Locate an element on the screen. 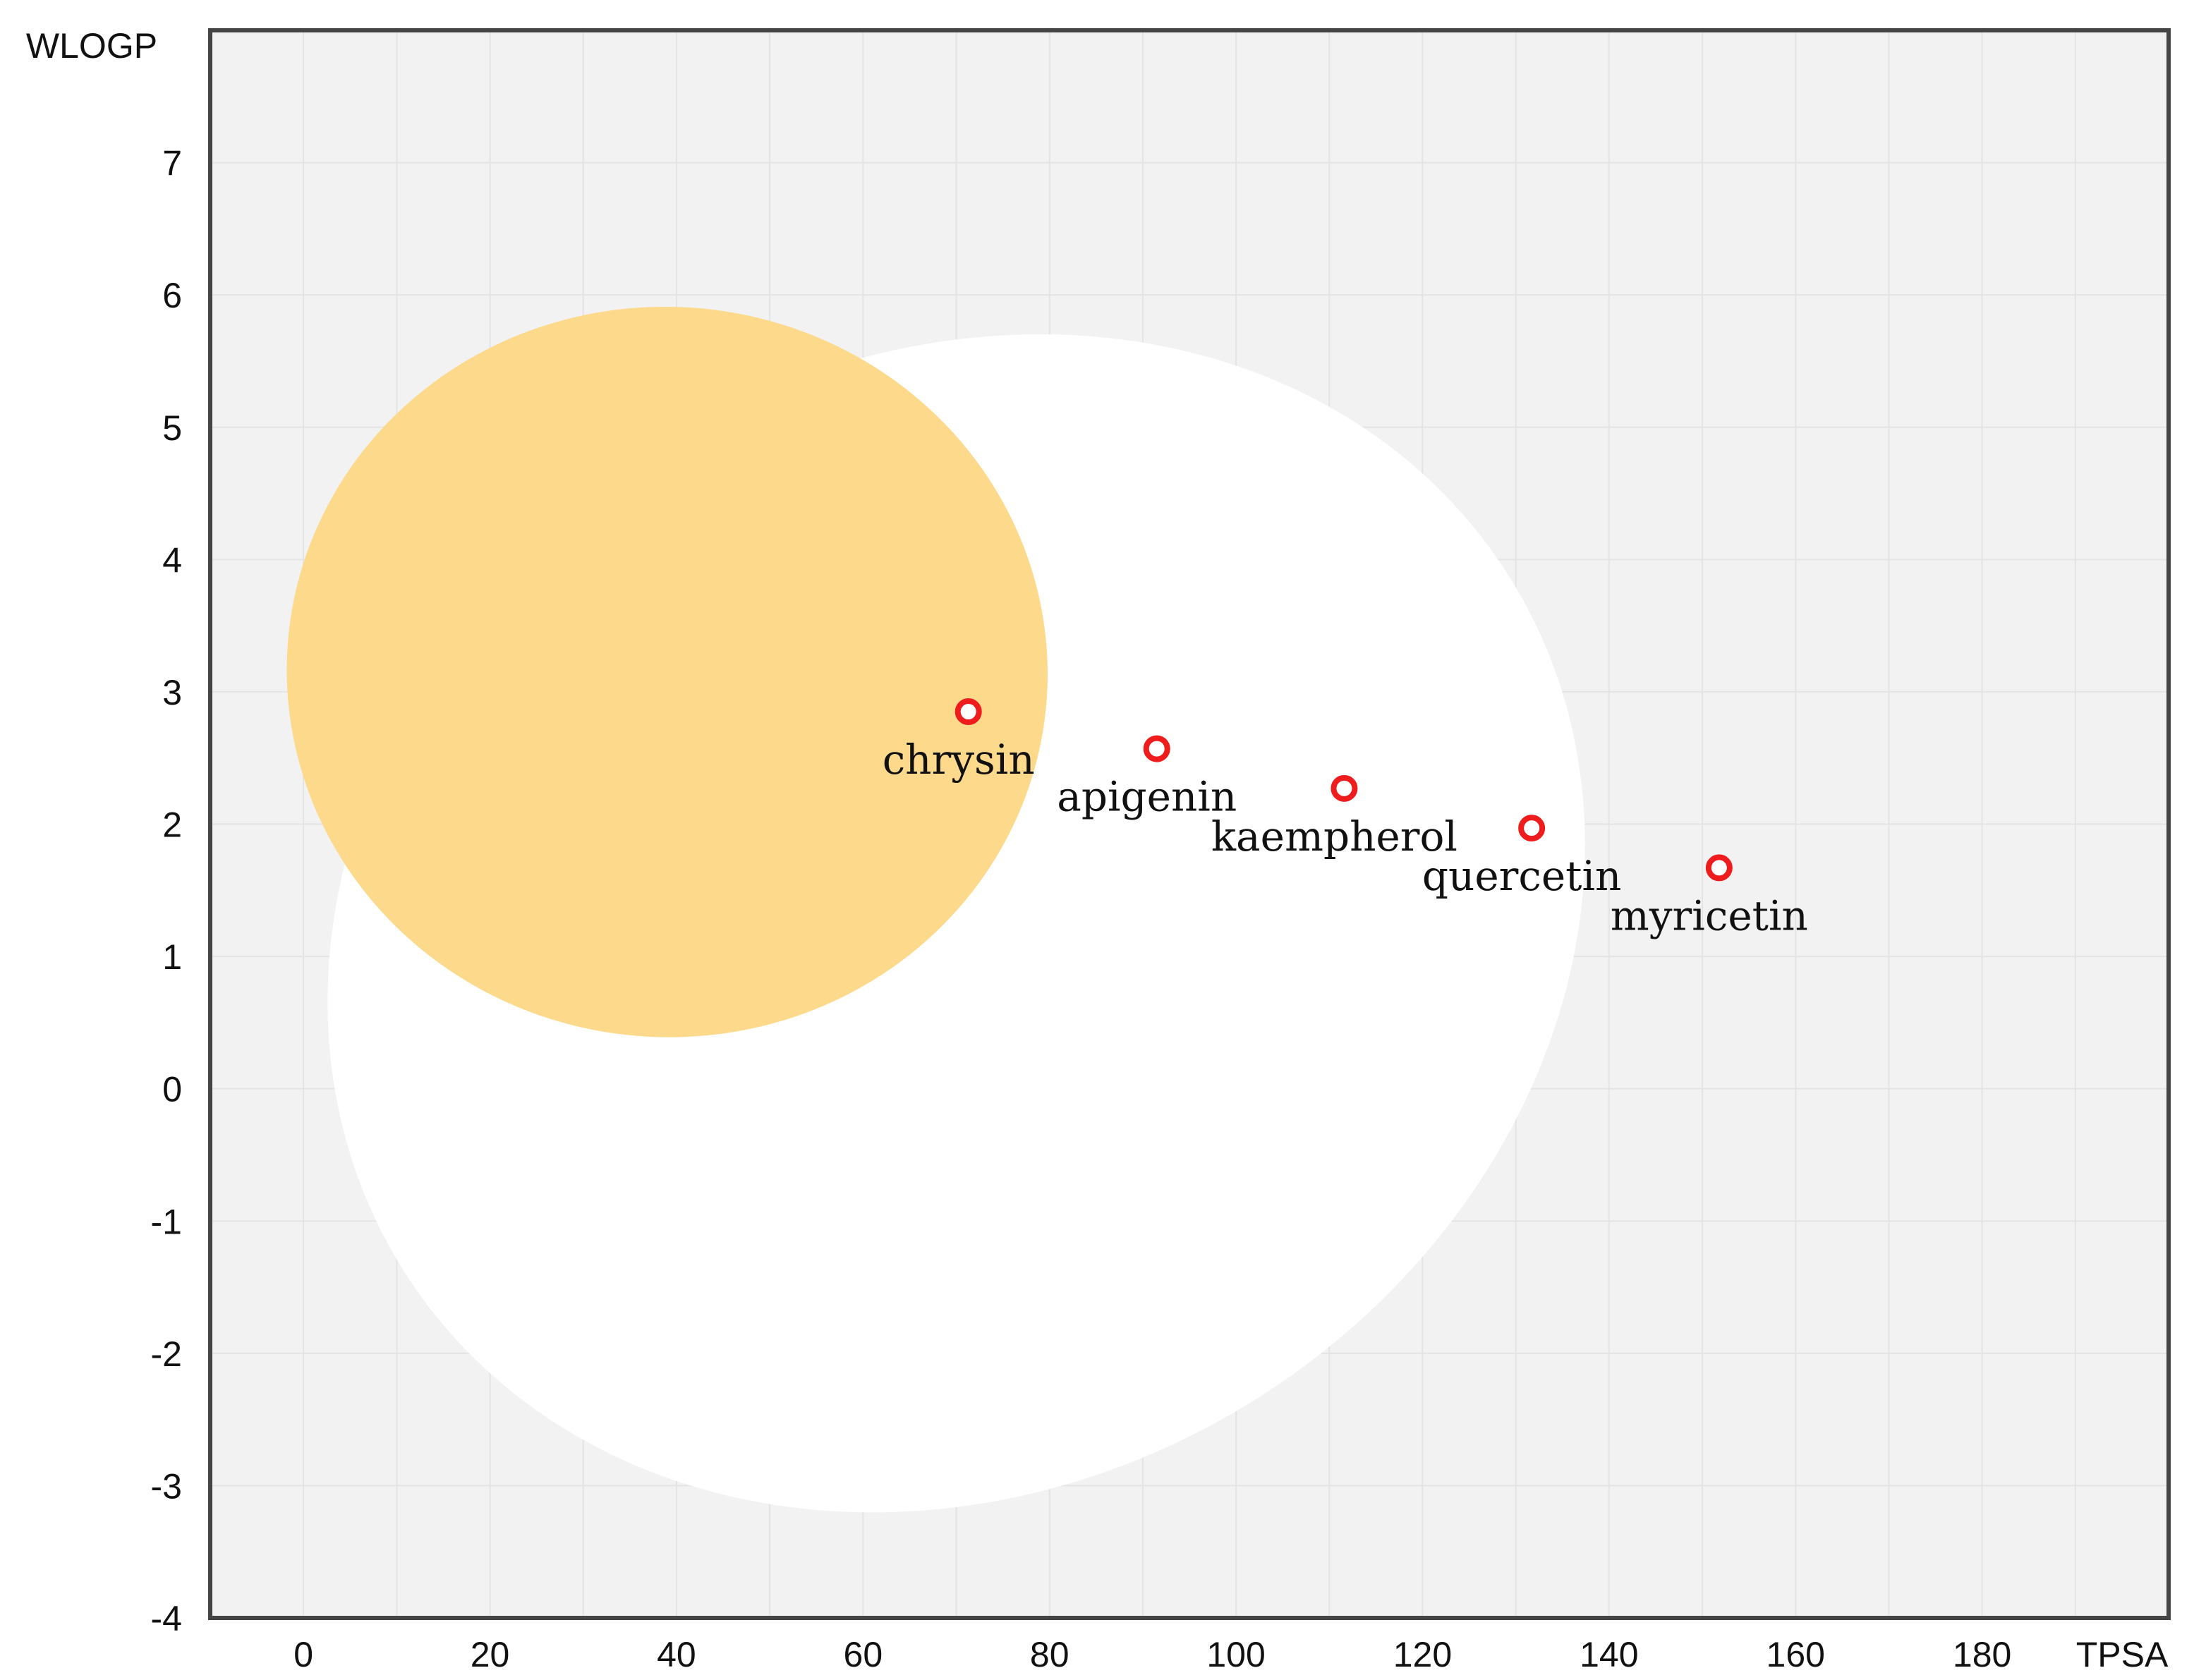 This screenshot has width=2194, height=1680. x-tick-label: 100 is located at coordinates (1235, 1654).